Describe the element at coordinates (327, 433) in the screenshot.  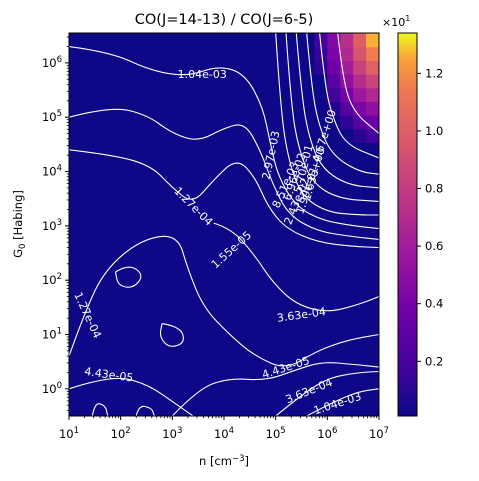
I see `x-tick-label: 10⁶` at that location.